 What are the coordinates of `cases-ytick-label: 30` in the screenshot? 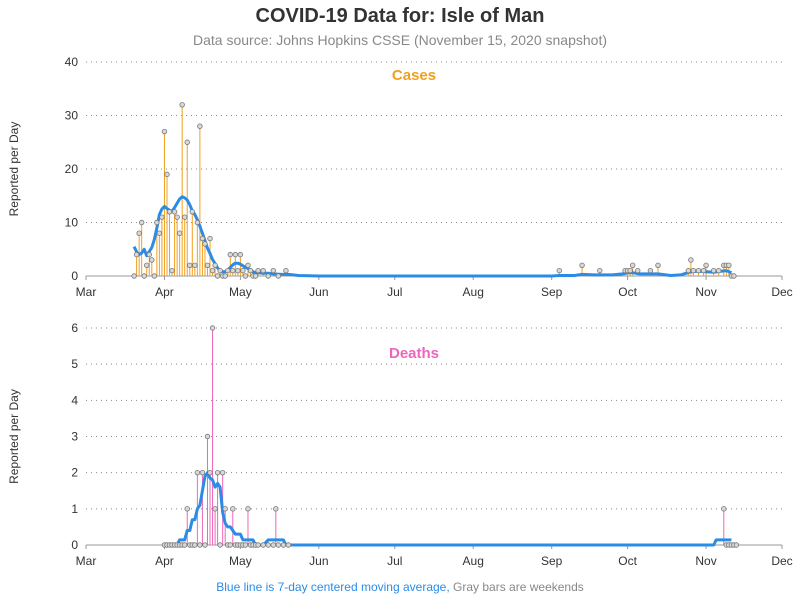 It's located at (72, 116).